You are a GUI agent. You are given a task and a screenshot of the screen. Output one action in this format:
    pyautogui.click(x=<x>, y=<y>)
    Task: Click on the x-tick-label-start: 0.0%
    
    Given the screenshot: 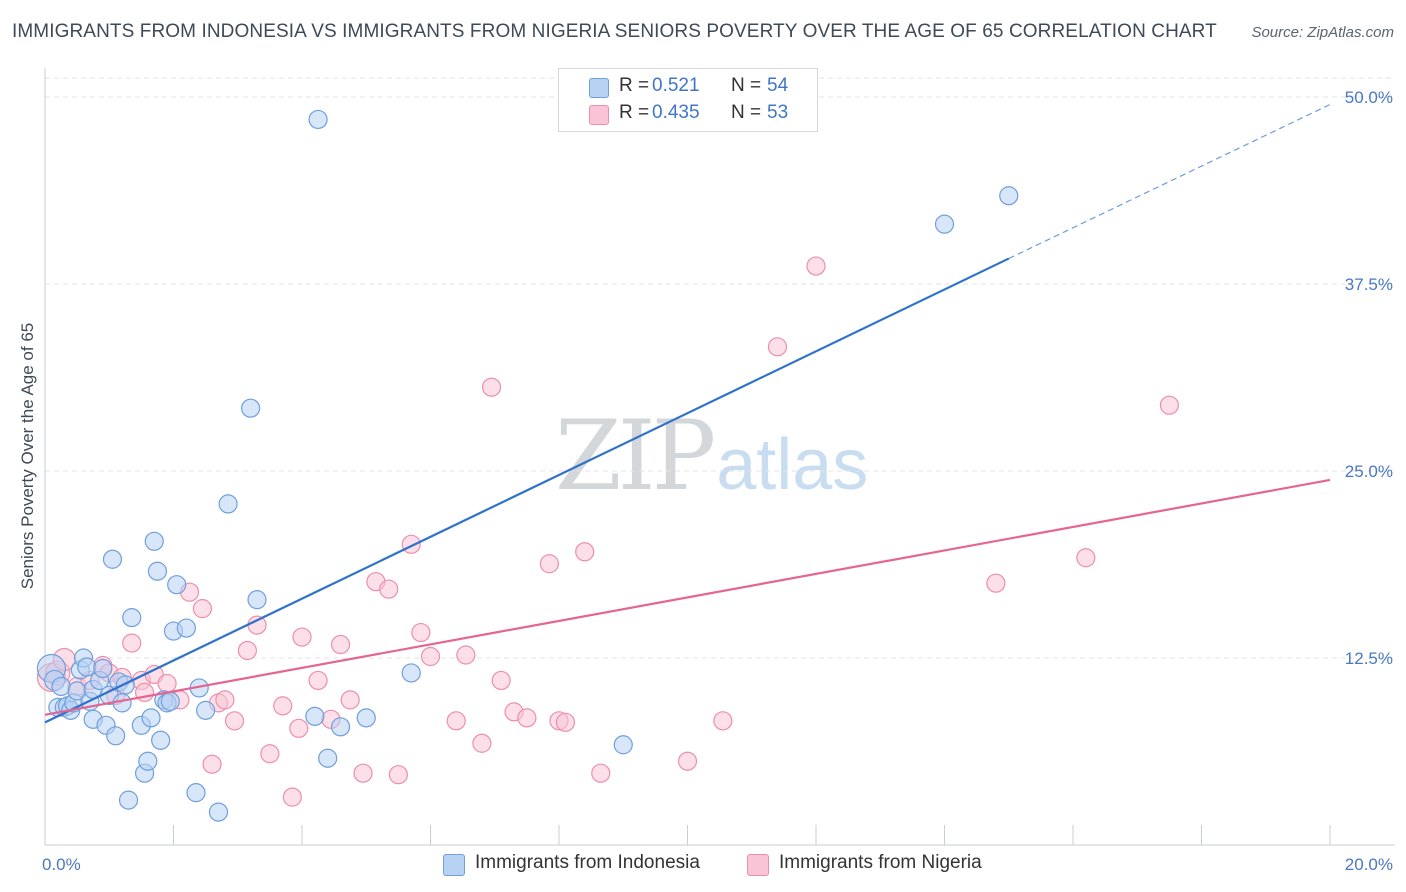 What is the action you would take?
    pyautogui.click(x=61, y=864)
    